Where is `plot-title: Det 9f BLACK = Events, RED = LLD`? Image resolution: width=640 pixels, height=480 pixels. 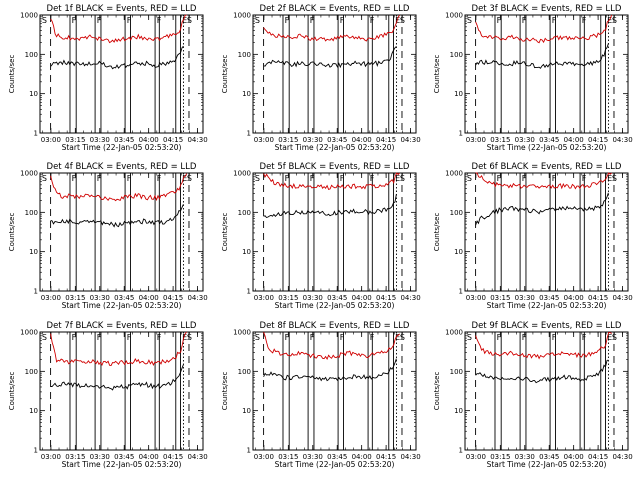
plot-title: Det 9f BLACK = Events, RED = LLD is located at coordinates (547, 326).